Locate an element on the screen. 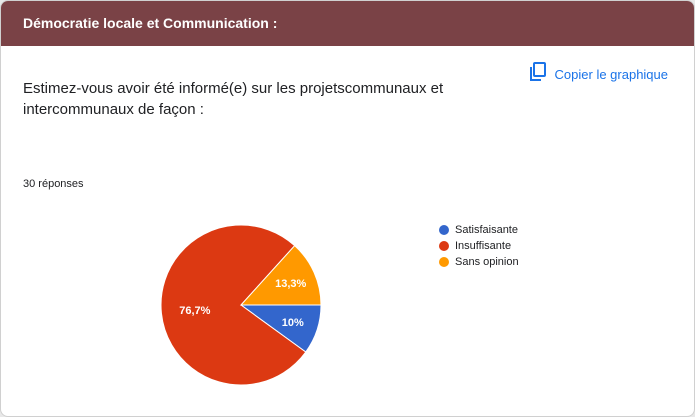  pie-label-sans-opinion: 13,3% is located at coordinates (290, 284).